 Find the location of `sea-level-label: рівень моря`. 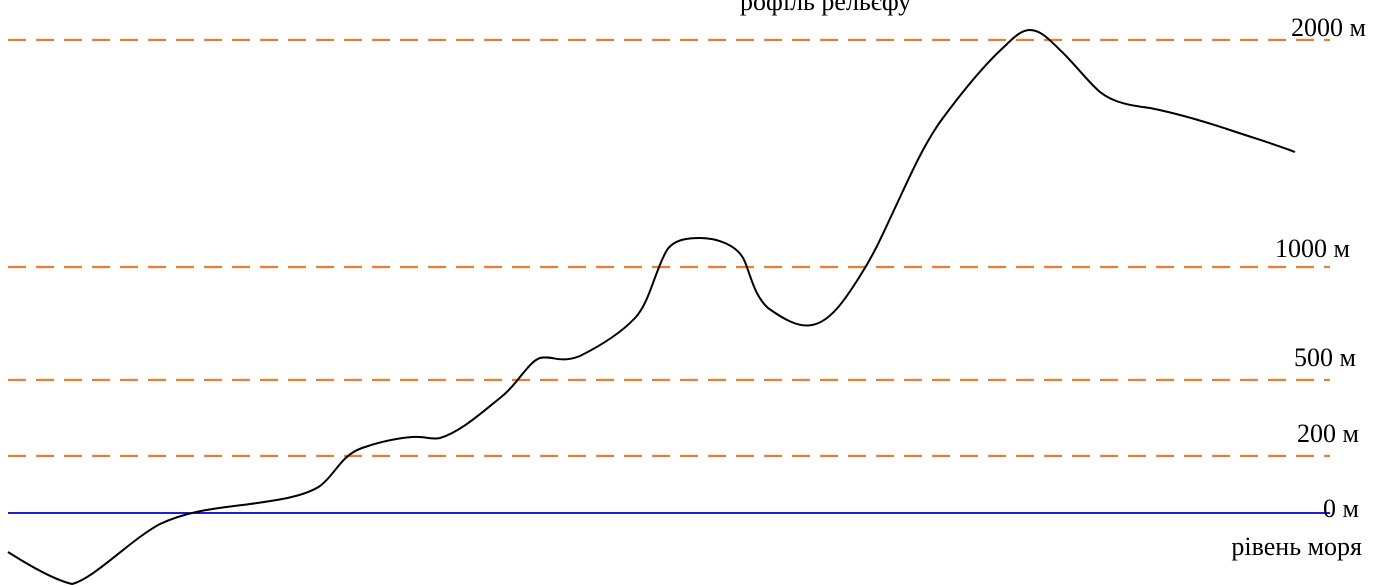

sea-level-label: рівень моря is located at coordinates (1296, 546).